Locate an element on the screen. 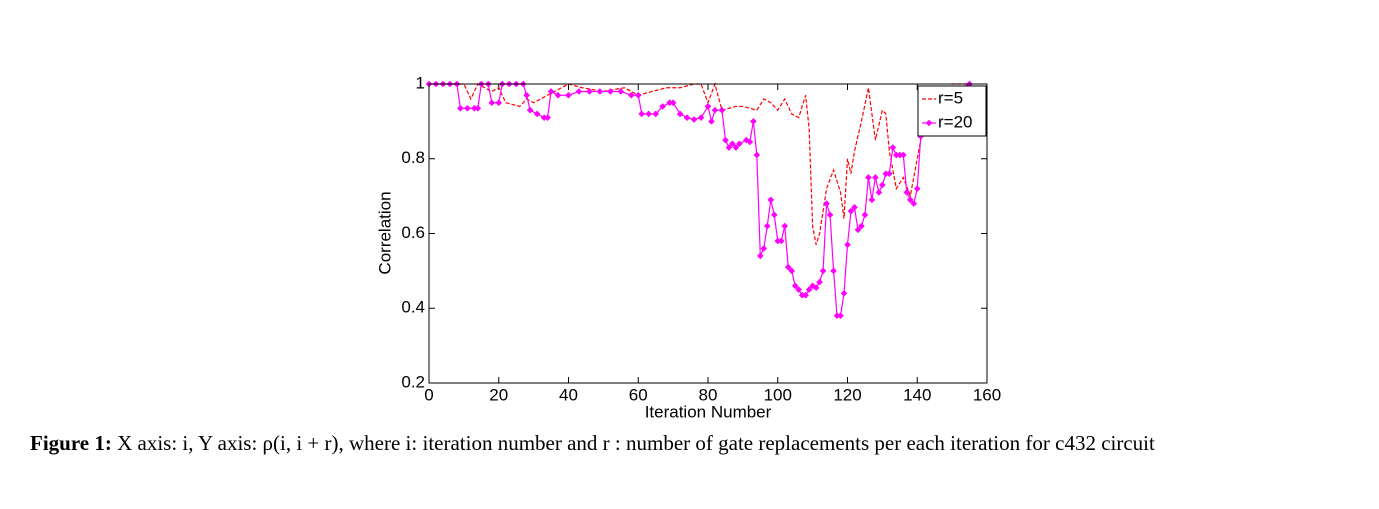  x-tick-label: 140 is located at coordinates (917, 394).